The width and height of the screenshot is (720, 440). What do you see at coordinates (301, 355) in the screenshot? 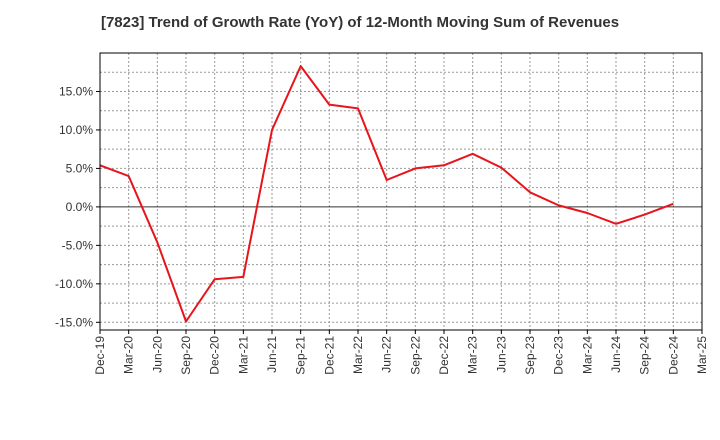
I see `x-tick-label: Sep-21` at bounding box center [301, 355].